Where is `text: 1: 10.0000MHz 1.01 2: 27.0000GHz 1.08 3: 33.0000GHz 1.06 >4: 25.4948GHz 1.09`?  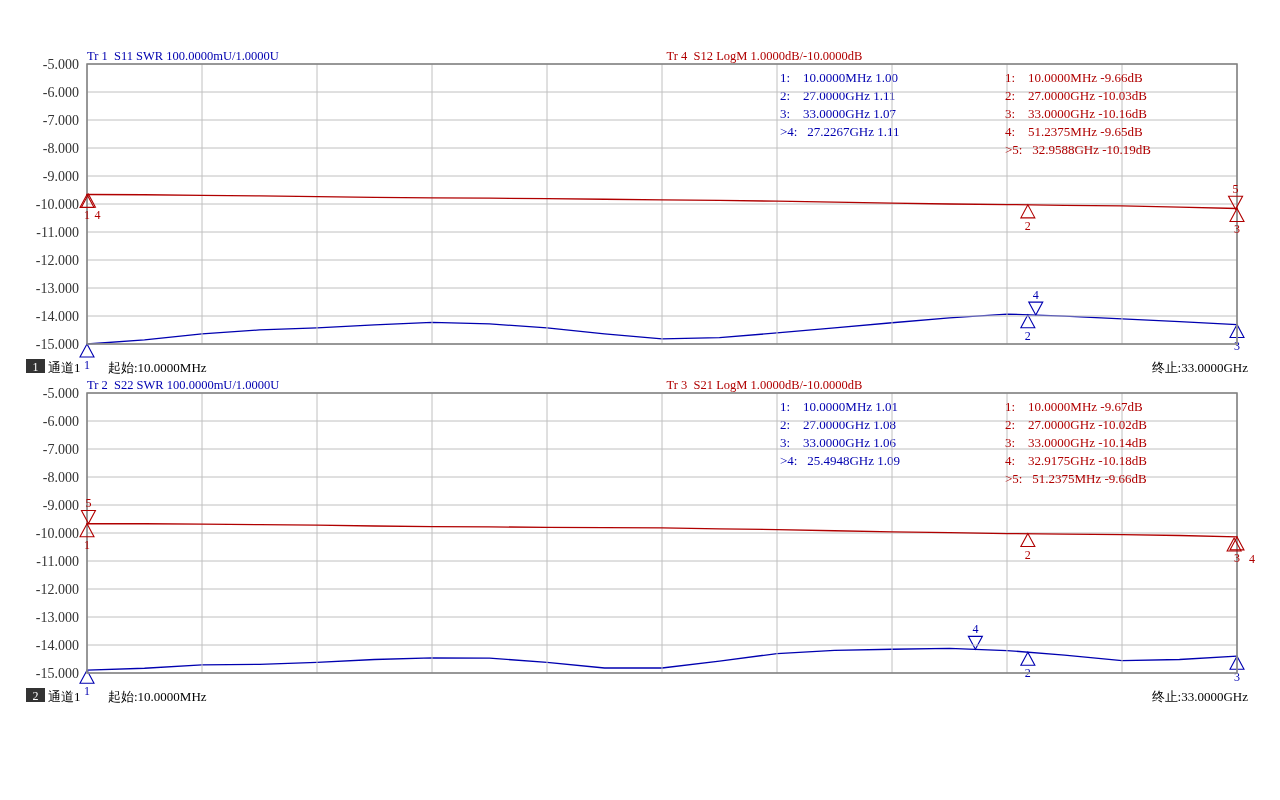 text: 1: 10.0000MHz 1.01 2: 27.0000GHz 1.08 3: 33.0000GHz 1.06 >4: 25.4948GHz 1.09 is located at coordinates (840, 433).